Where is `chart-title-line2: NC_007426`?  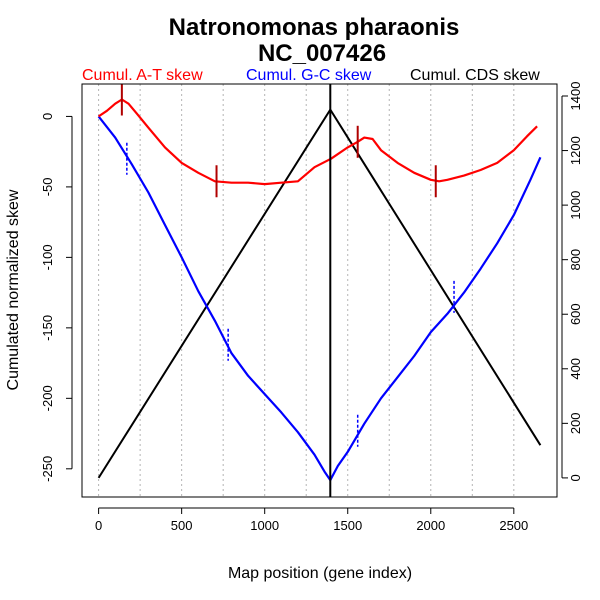 chart-title-line2: NC_007426 is located at coordinates (322, 53).